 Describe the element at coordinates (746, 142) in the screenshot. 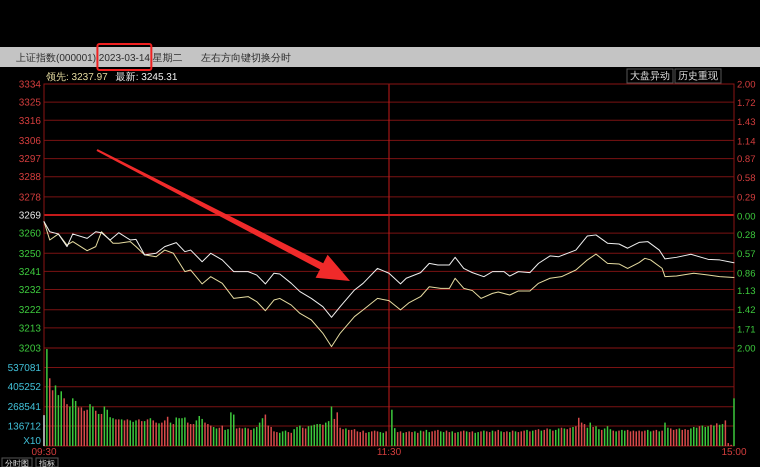

I see `y2-tick-label: 1.14` at that location.